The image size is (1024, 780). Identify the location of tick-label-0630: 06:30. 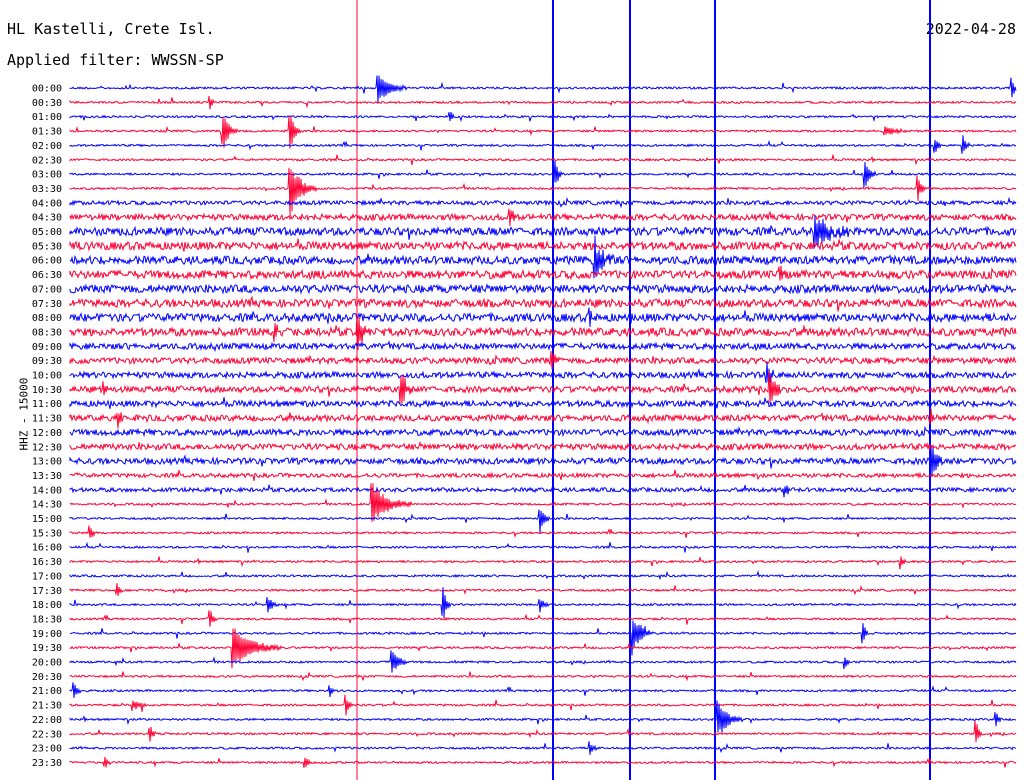
(47, 275).